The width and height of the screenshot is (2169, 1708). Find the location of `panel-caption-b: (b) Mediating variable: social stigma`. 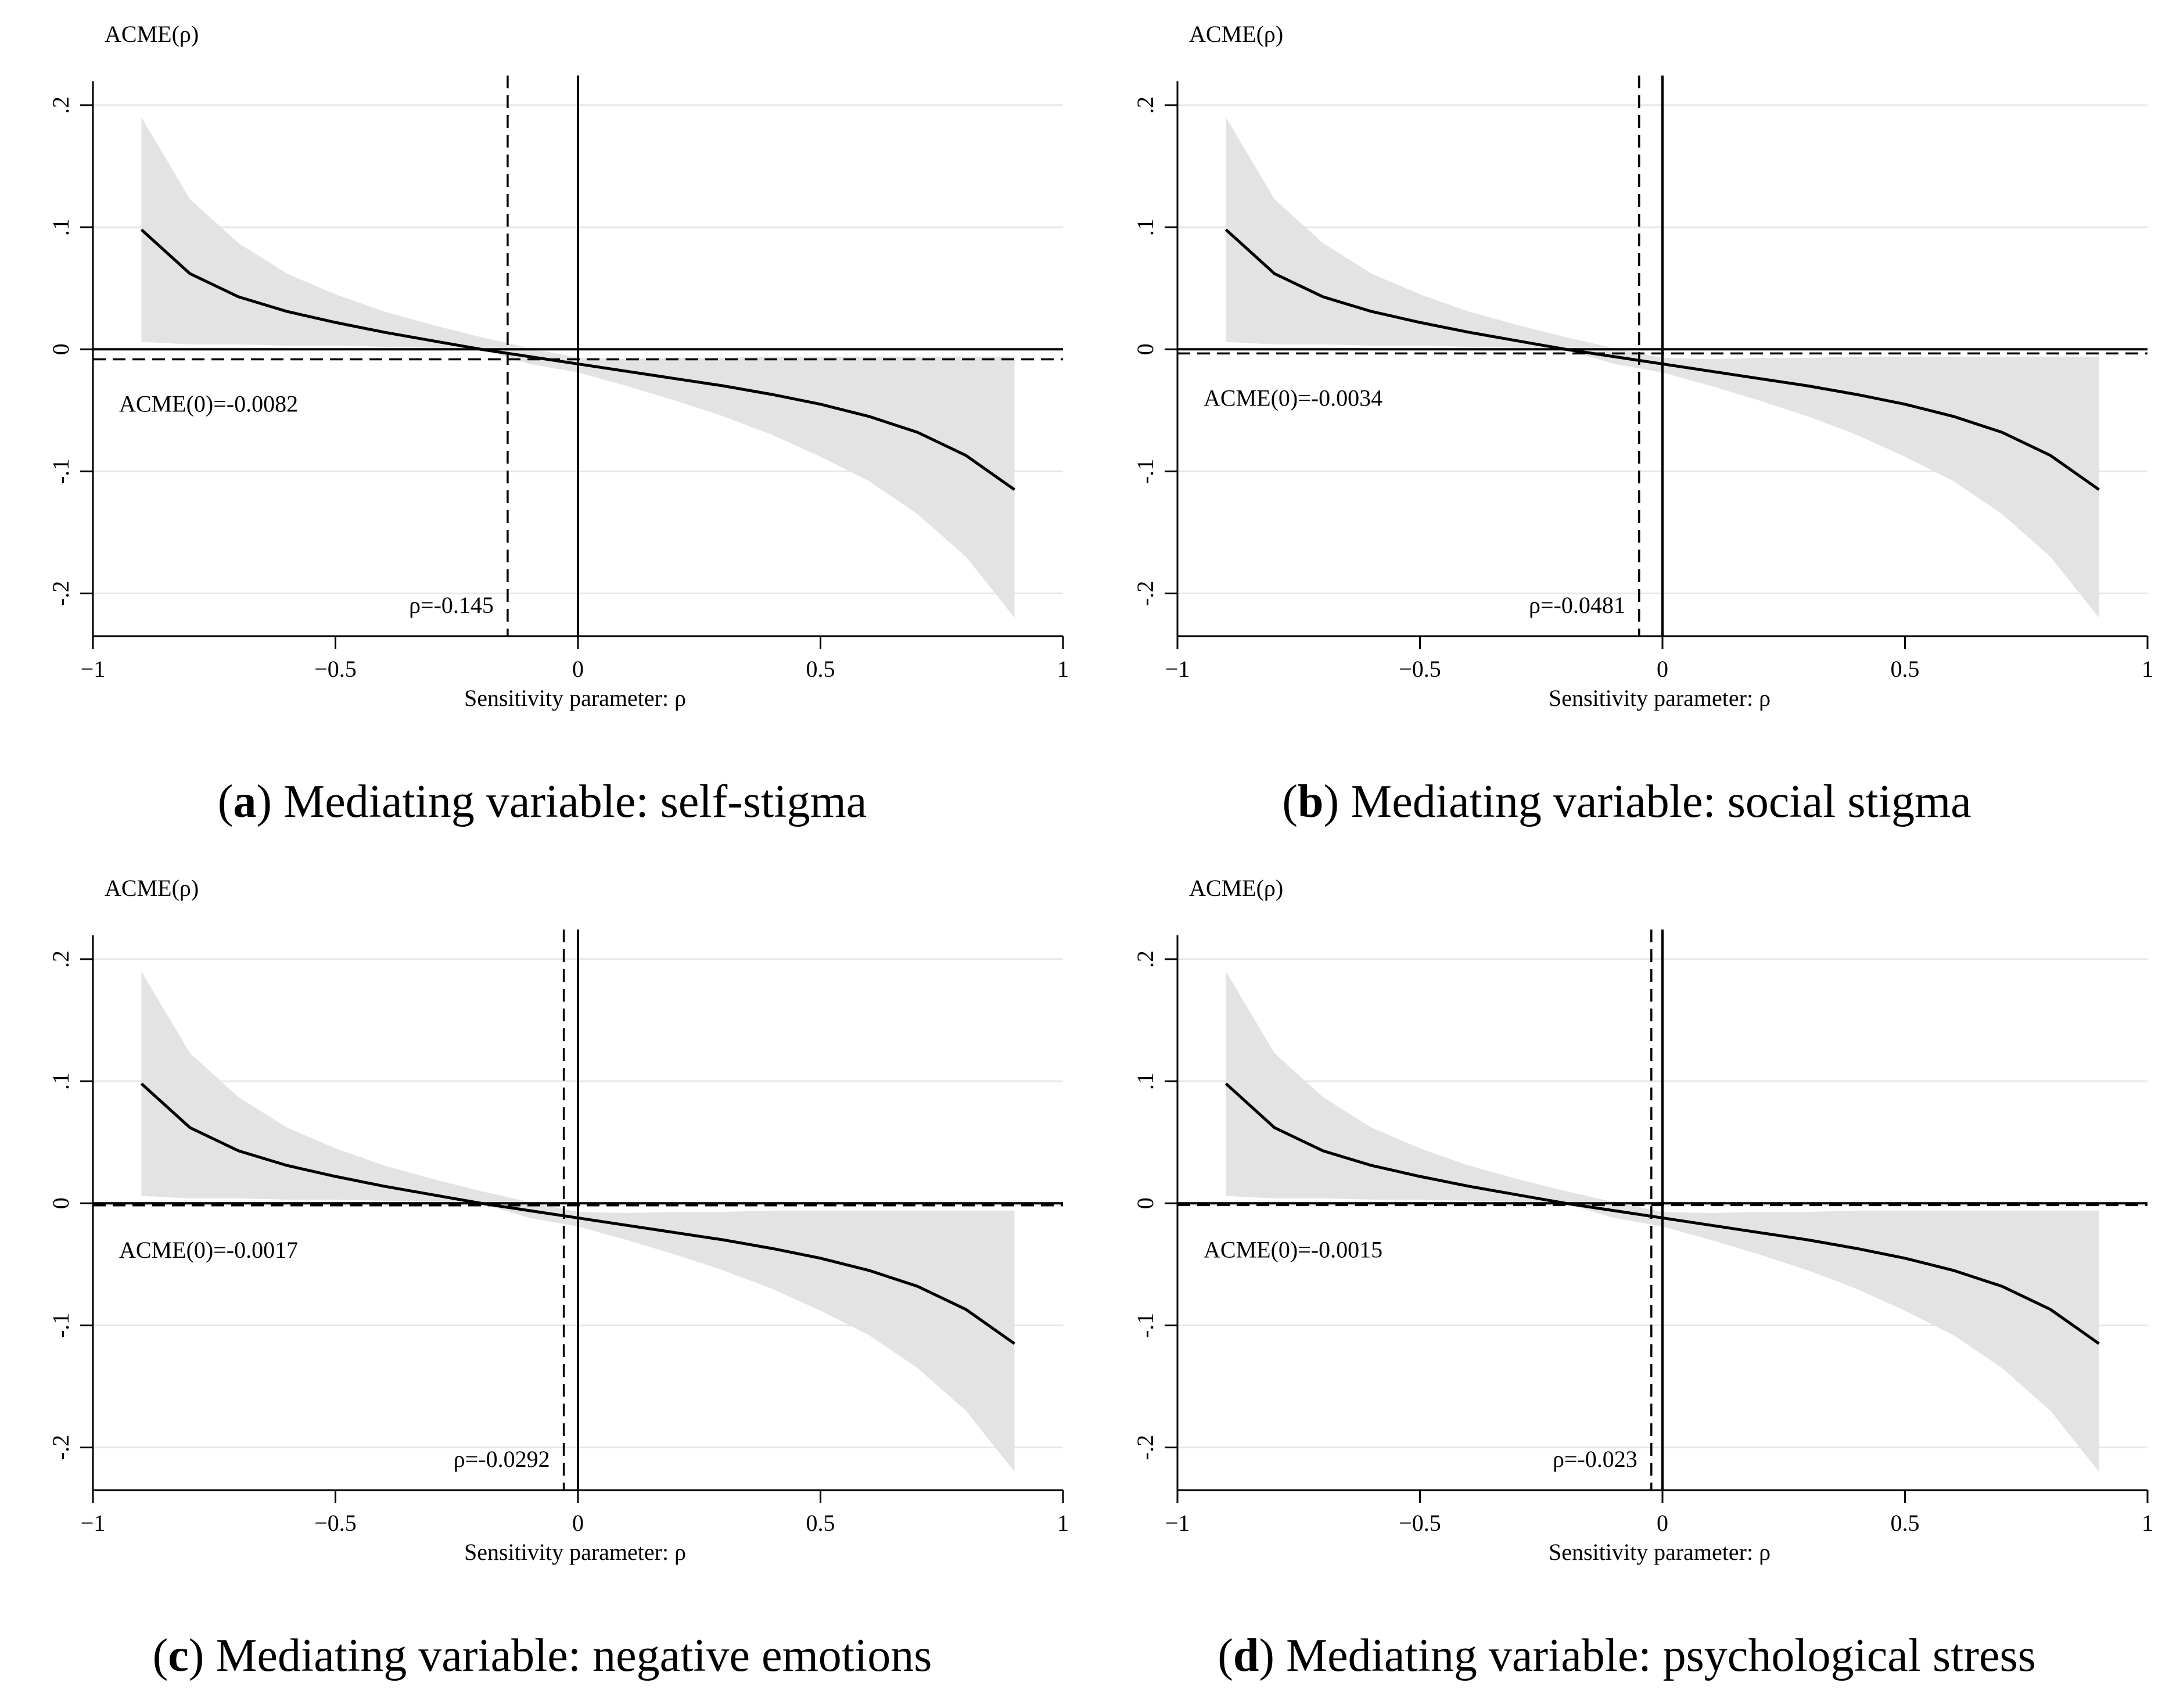

panel-caption-b: (b) Mediating variable: social stigma is located at coordinates (1627, 802).